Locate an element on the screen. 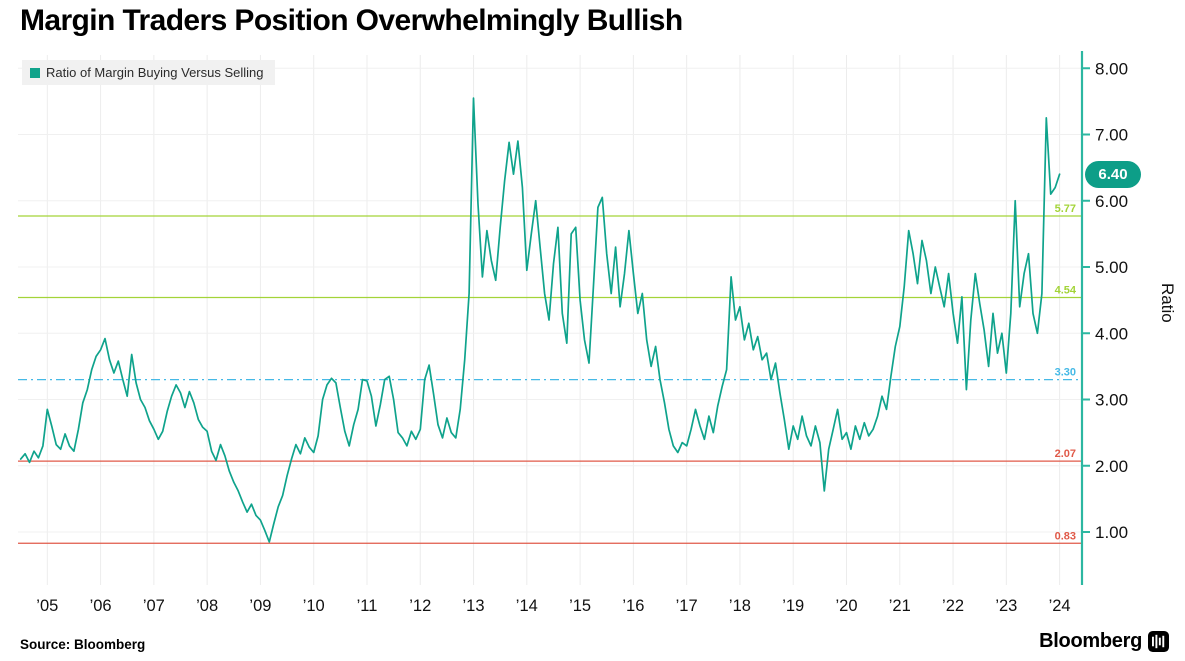 Image resolution: width=1185 pixels, height=661 pixels. y-tick-label: 5.00 is located at coordinates (1111, 267).